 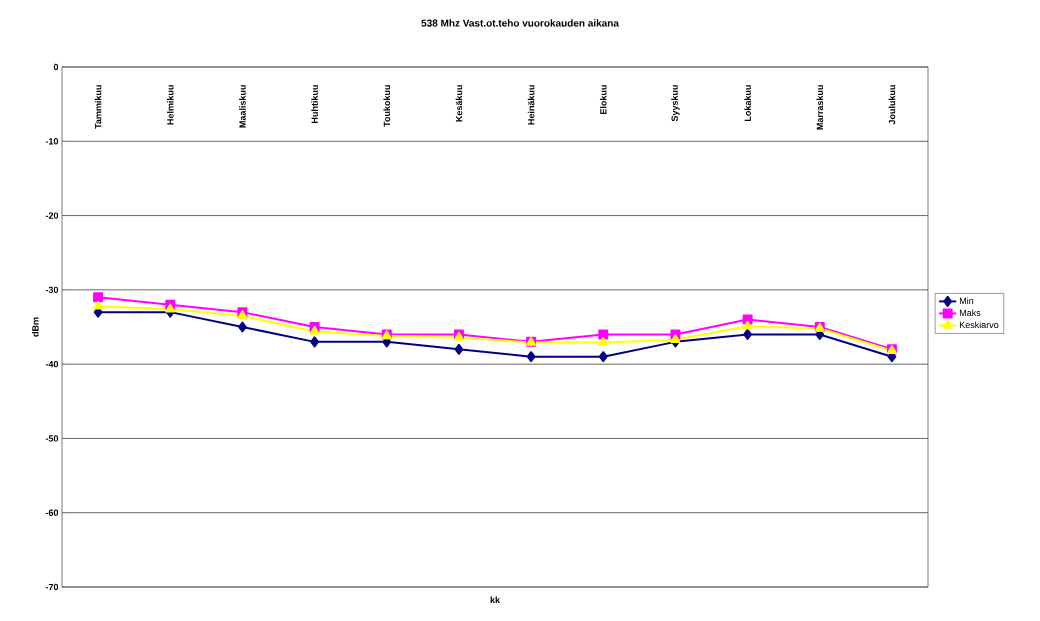 What do you see at coordinates (520, 23) in the screenshot?
I see `chart-title: 538 Mhz Vast.ot.teho vuorokauden aikana` at bounding box center [520, 23].